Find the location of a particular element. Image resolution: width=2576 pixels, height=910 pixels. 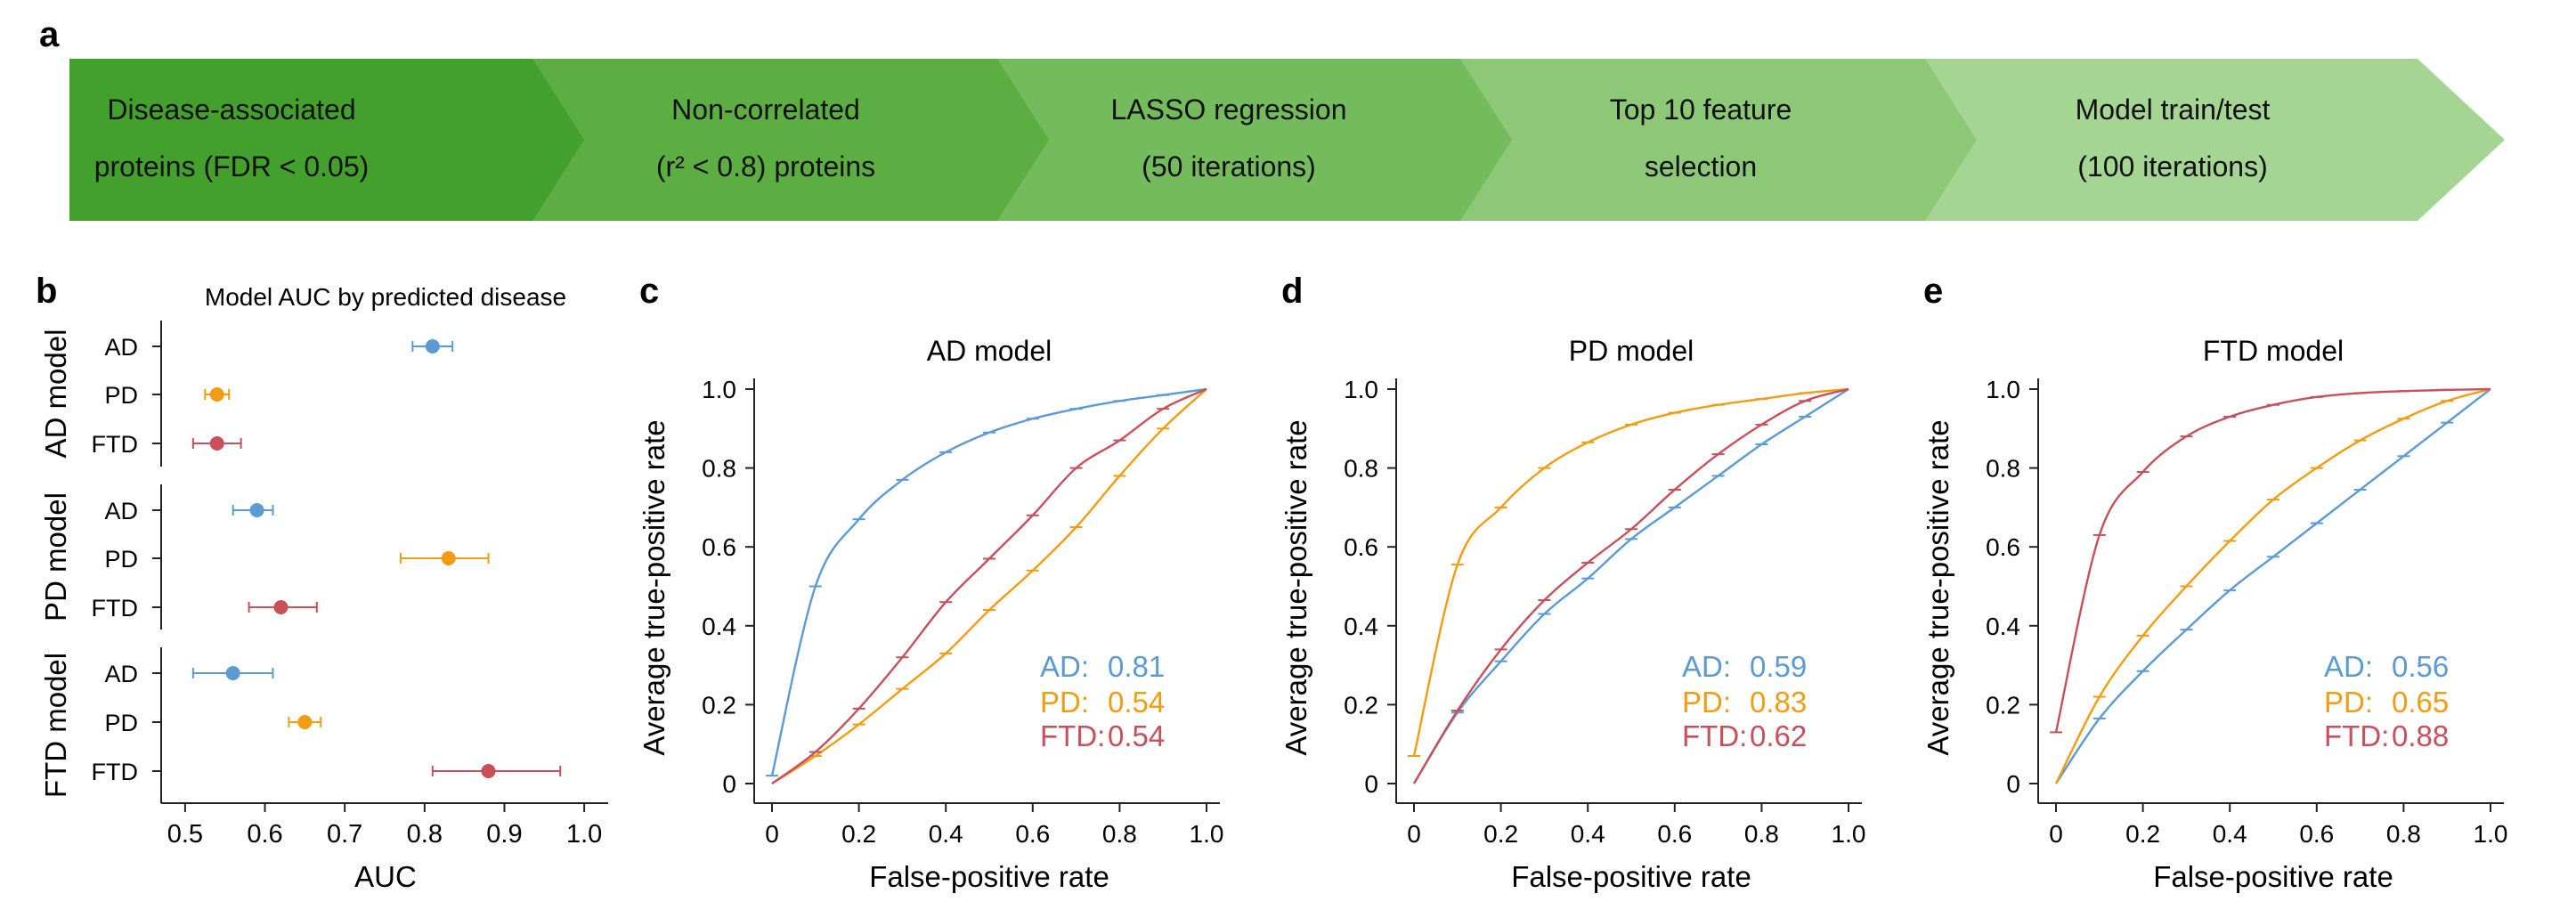

roc-legend-auc: 0.83 is located at coordinates (1778, 702).